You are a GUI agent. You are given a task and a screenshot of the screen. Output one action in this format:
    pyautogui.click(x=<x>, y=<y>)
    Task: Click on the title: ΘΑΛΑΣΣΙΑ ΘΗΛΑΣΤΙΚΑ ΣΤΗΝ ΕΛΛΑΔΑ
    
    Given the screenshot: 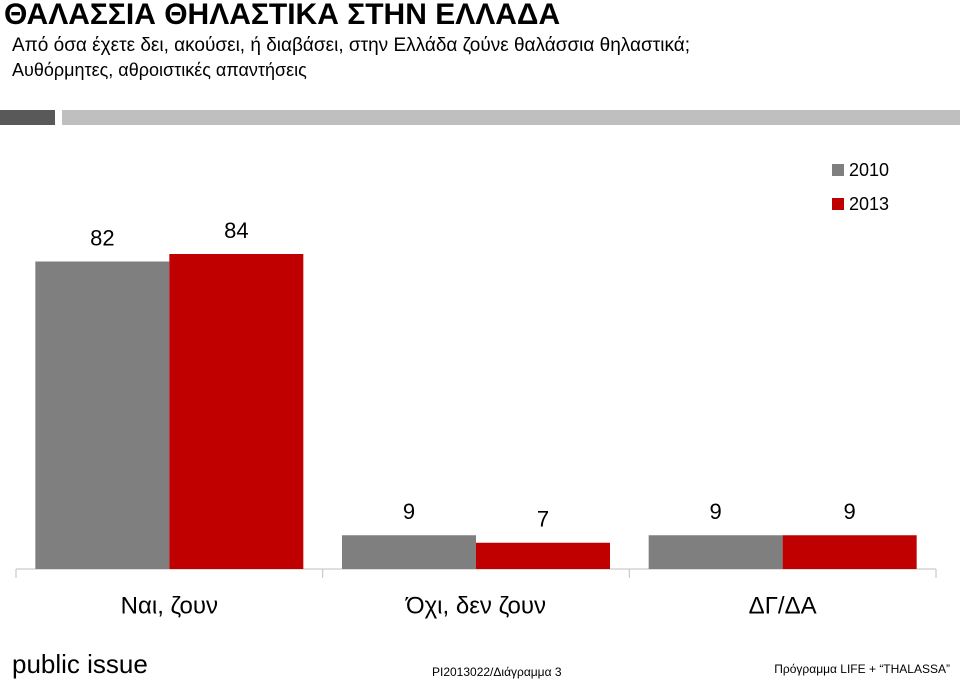 What is the action you would take?
    pyautogui.click(x=282, y=15)
    